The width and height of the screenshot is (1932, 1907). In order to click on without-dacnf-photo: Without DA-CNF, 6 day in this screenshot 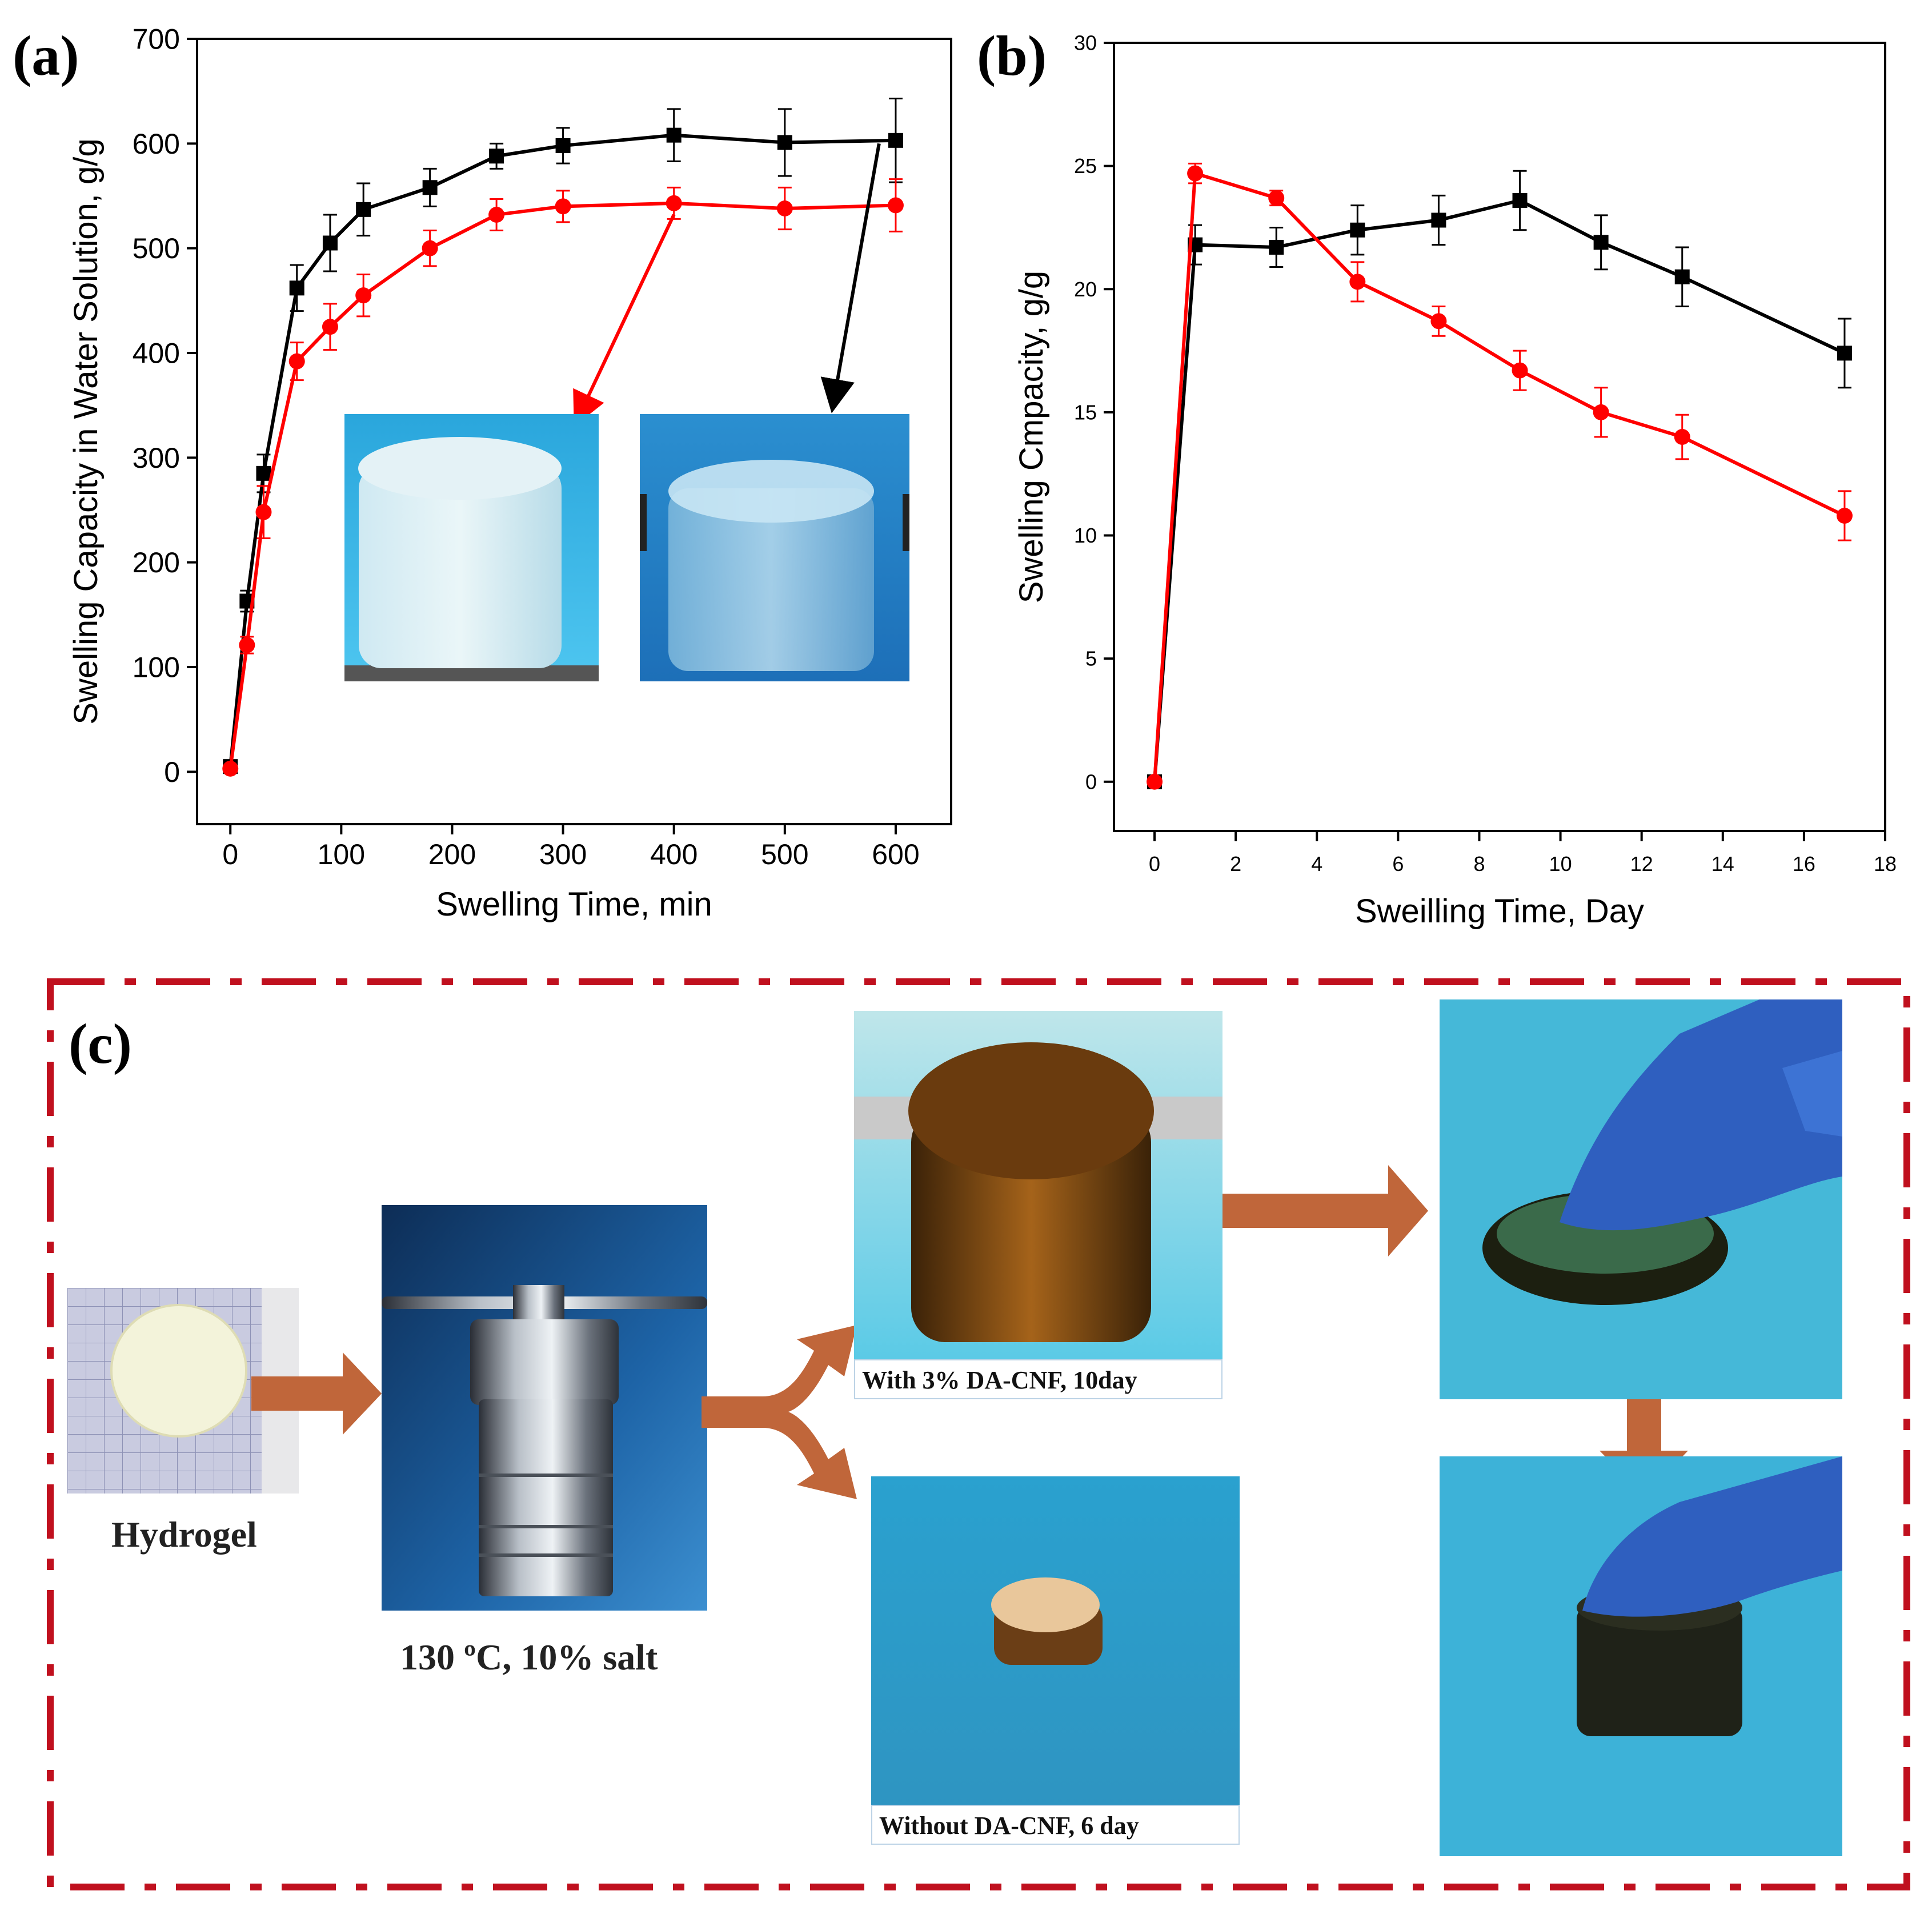, I will do `click(1055, 1660)`.